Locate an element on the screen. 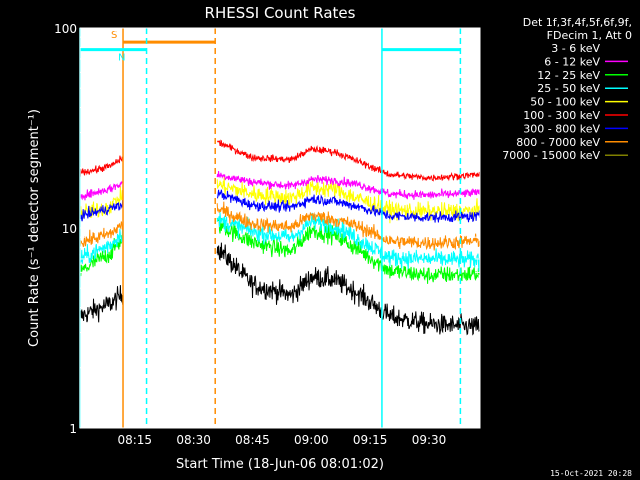 Image resolution: width=640 pixels, height=480 pixels. legend-header-line-2: FDecim 1, Att 0 is located at coordinates (589, 35).